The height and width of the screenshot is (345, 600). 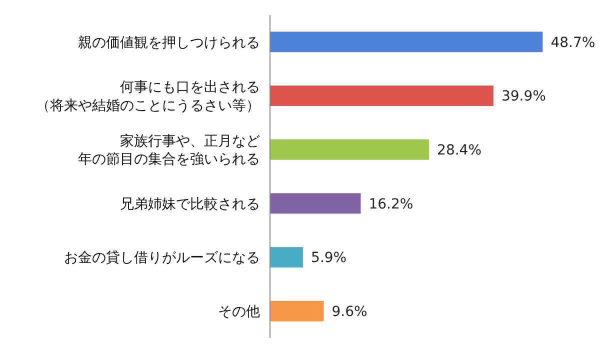 I want to click on y-tick-label: その他, so click(x=239, y=312).